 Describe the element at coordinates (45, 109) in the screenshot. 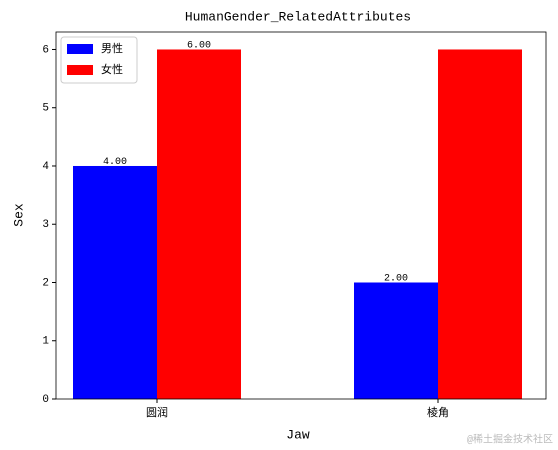

I see `y-tick-label: 5` at that location.